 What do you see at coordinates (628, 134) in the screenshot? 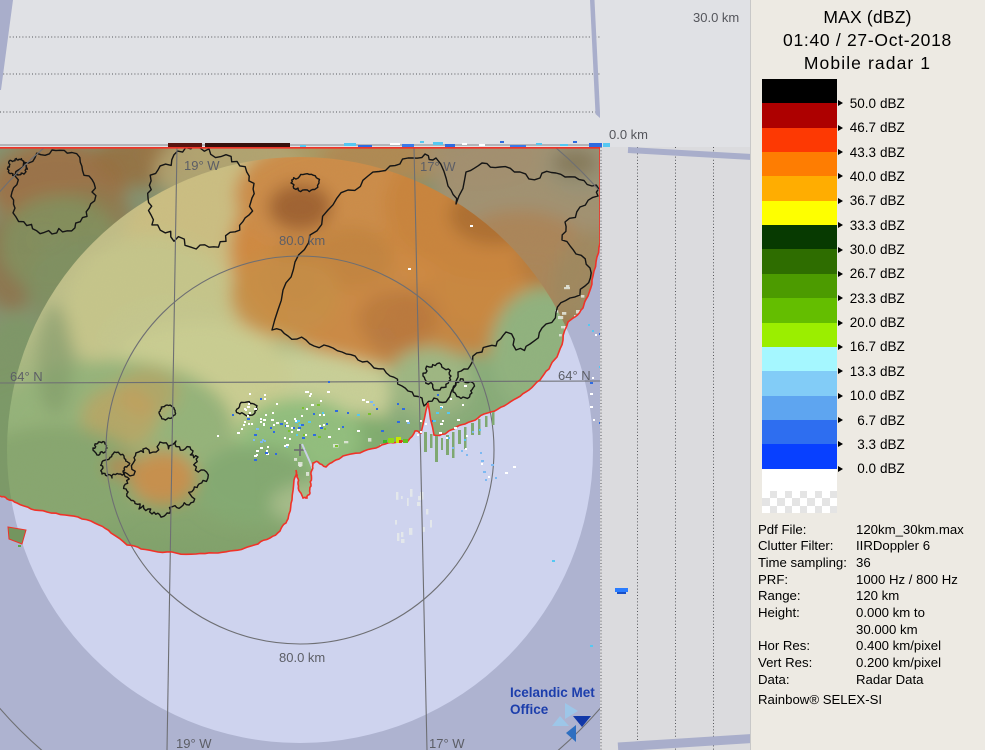
I see `svg-text: 0.0 km` at bounding box center [628, 134].